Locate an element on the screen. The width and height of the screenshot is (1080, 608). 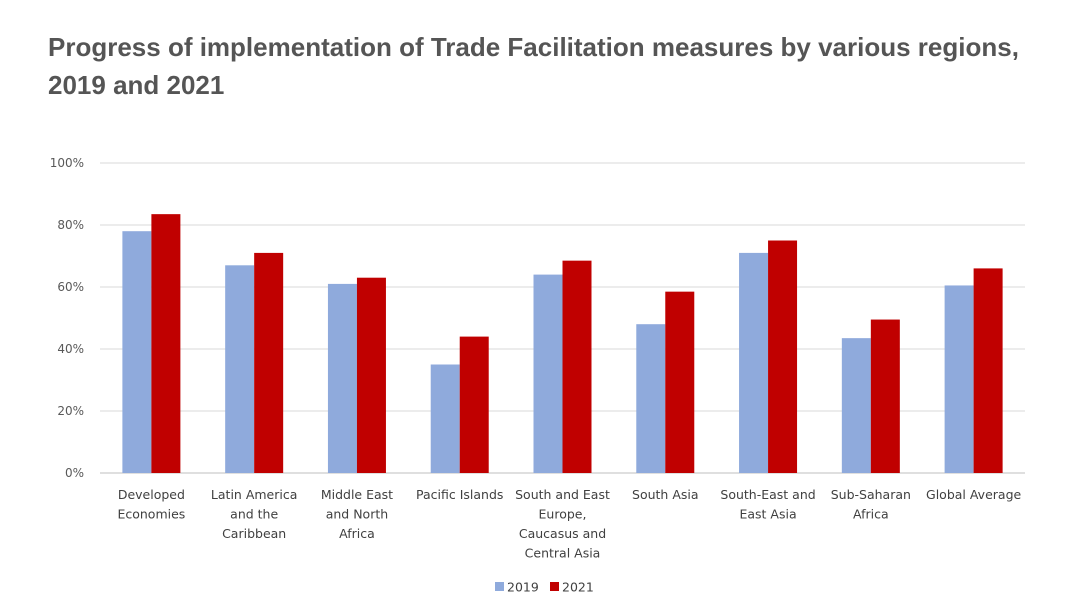
legend-swatch-2019 is located at coordinates (499, 586).